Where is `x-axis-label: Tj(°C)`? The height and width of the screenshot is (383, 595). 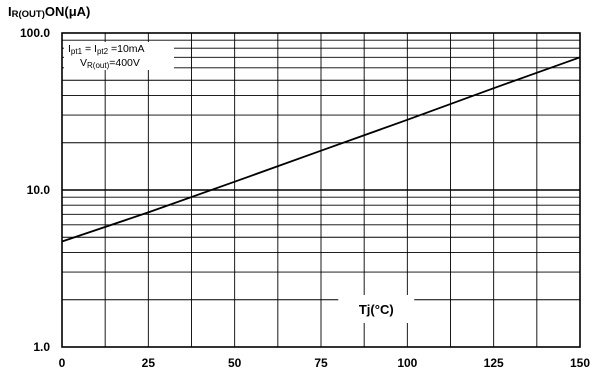
x-axis-label: Tj(°C) is located at coordinates (376, 309).